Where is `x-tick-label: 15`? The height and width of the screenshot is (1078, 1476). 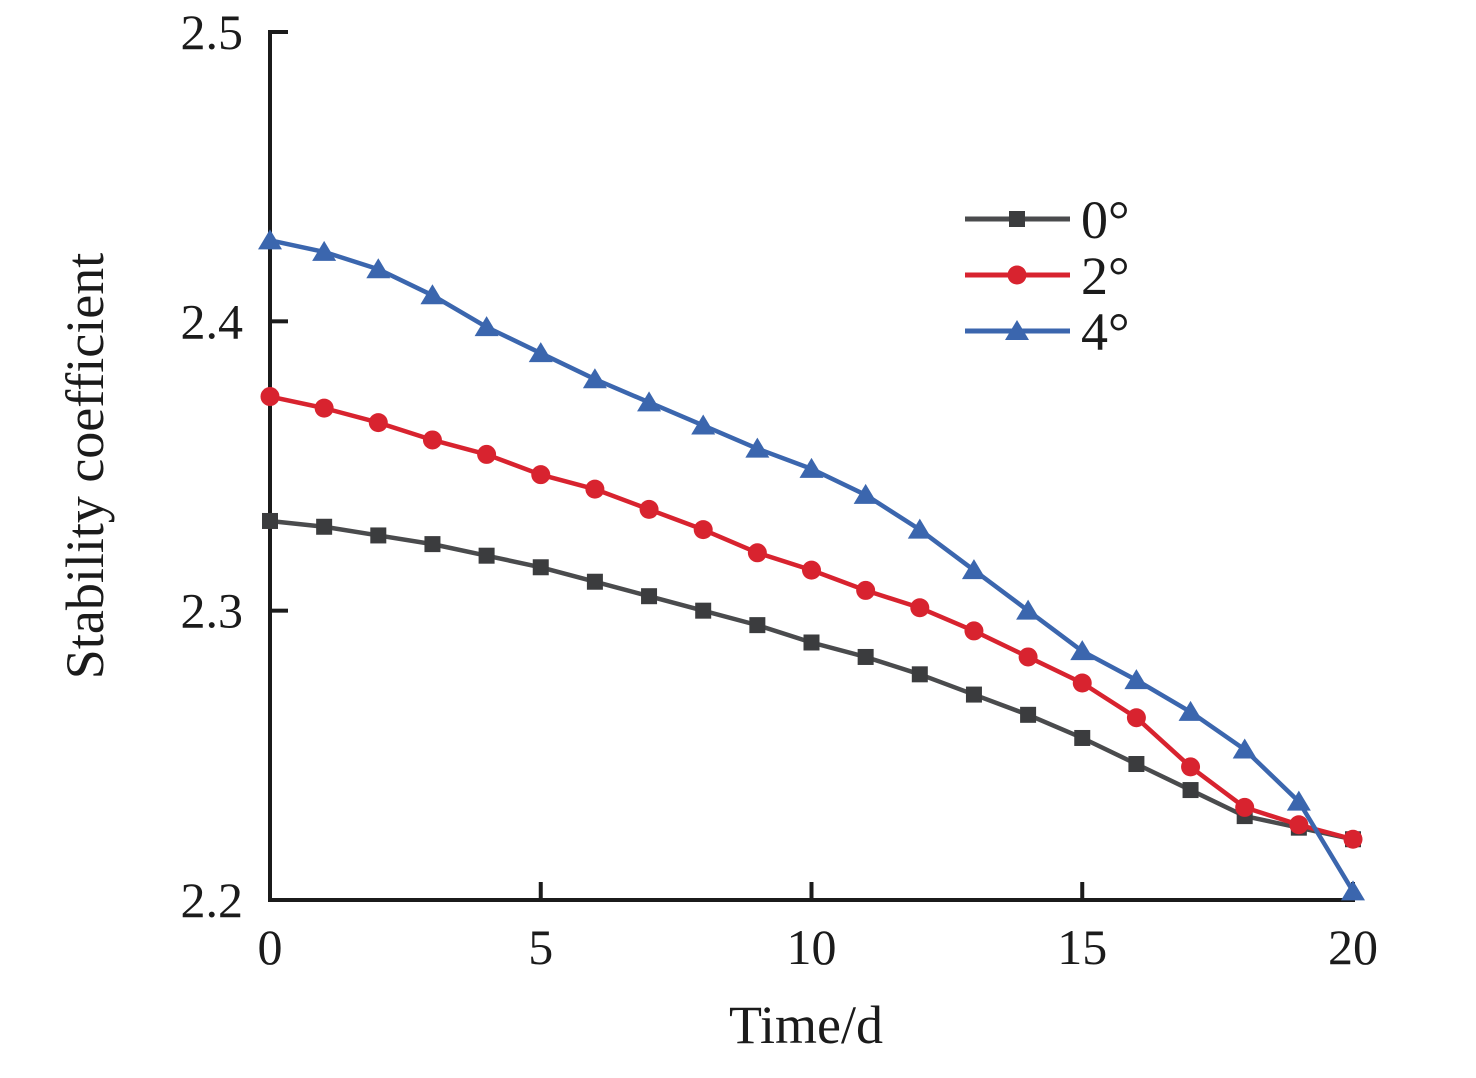
x-tick-label: 15 is located at coordinates (1082, 947).